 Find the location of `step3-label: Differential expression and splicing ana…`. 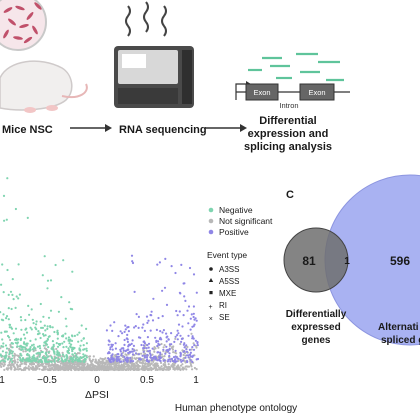

step3-label: Differential expression and splicing ana… is located at coordinates (288, 134).